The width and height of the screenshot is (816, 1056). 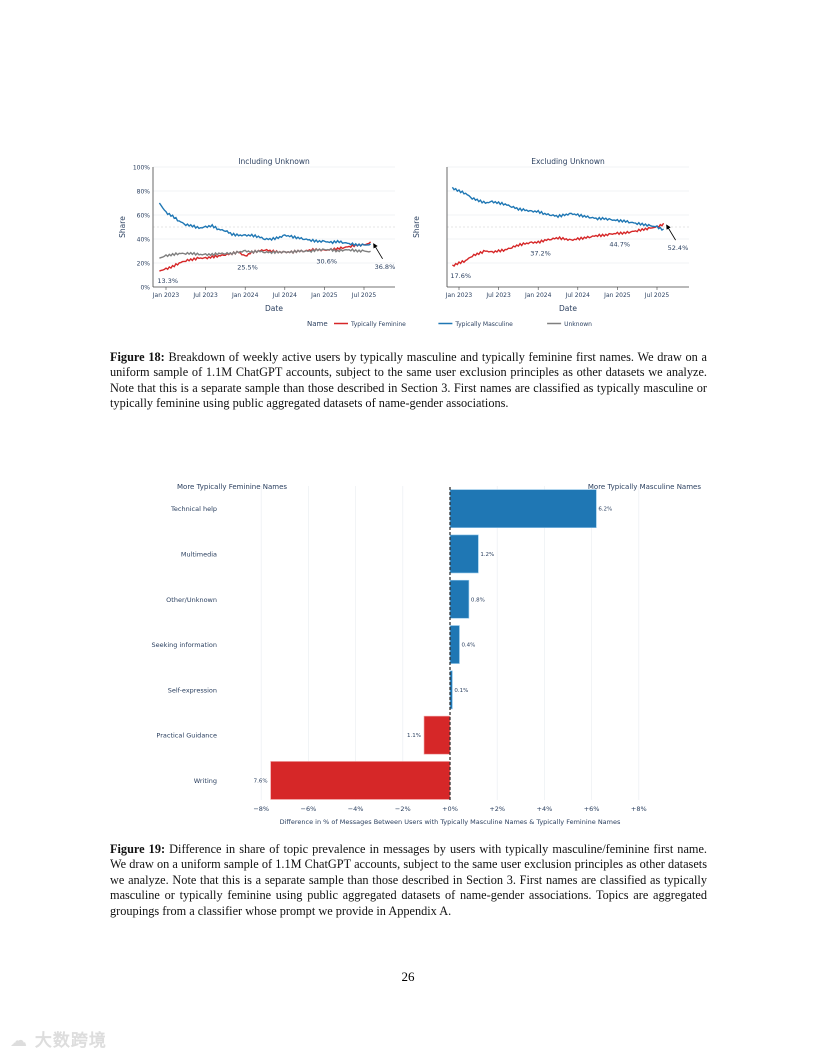 I want to click on x-tick-label: +0%, so click(x=450, y=809).